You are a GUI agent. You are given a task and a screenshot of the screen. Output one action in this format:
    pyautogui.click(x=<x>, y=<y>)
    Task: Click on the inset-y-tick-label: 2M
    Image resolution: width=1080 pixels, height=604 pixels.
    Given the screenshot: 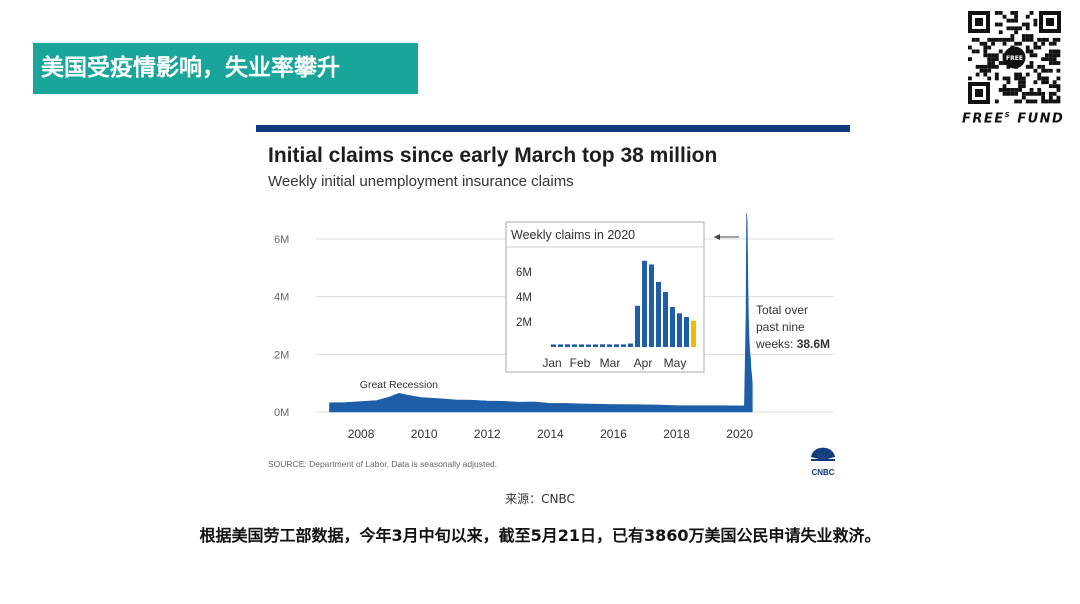 What is the action you would take?
    pyautogui.click(x=524, y=323)
    